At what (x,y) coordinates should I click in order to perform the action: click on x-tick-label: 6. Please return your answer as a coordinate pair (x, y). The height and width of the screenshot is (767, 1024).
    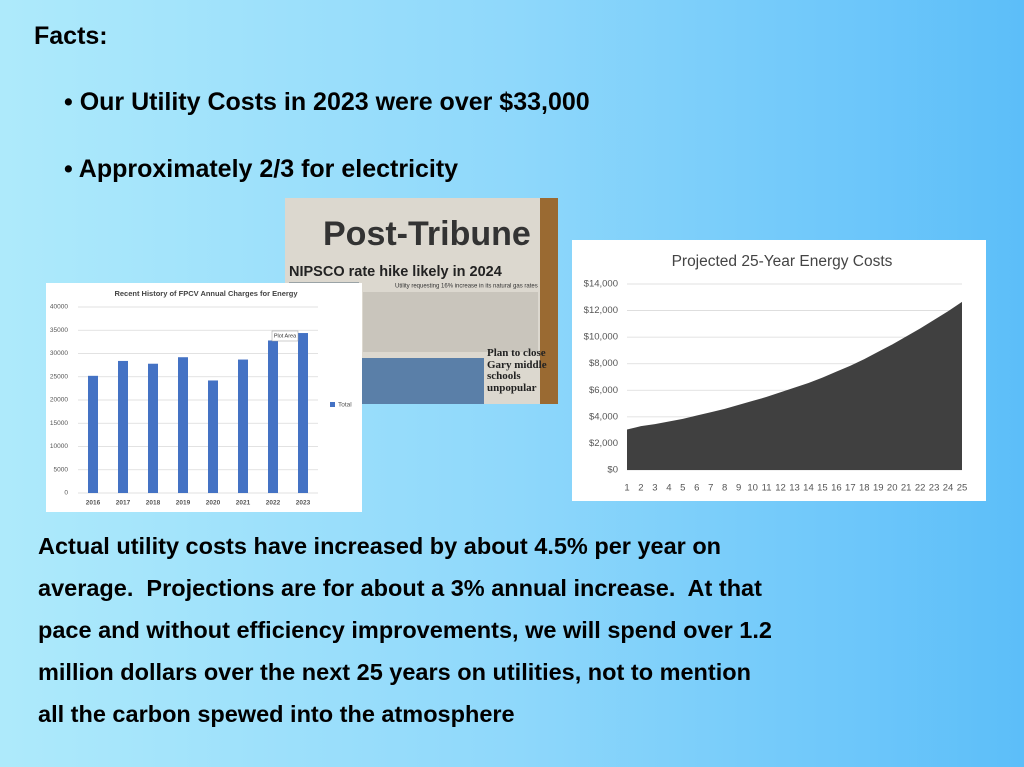
    Looking at the image, I should click on (696, 488).